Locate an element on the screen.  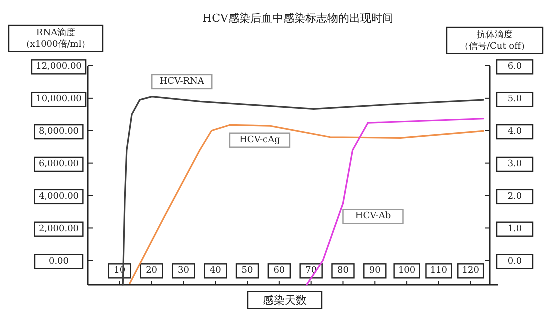
x-tick-label: 100 is located at coordinates (407, 271).